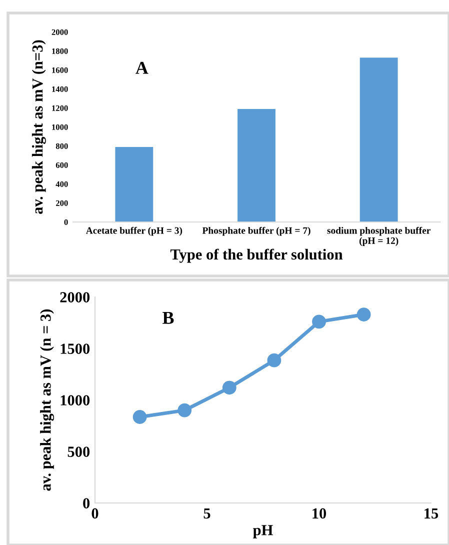  Describe the element at coordinates (39, 127) in the screenshot. I see `y-axis-title: av. peak hight as mV (n=3)` at that location.